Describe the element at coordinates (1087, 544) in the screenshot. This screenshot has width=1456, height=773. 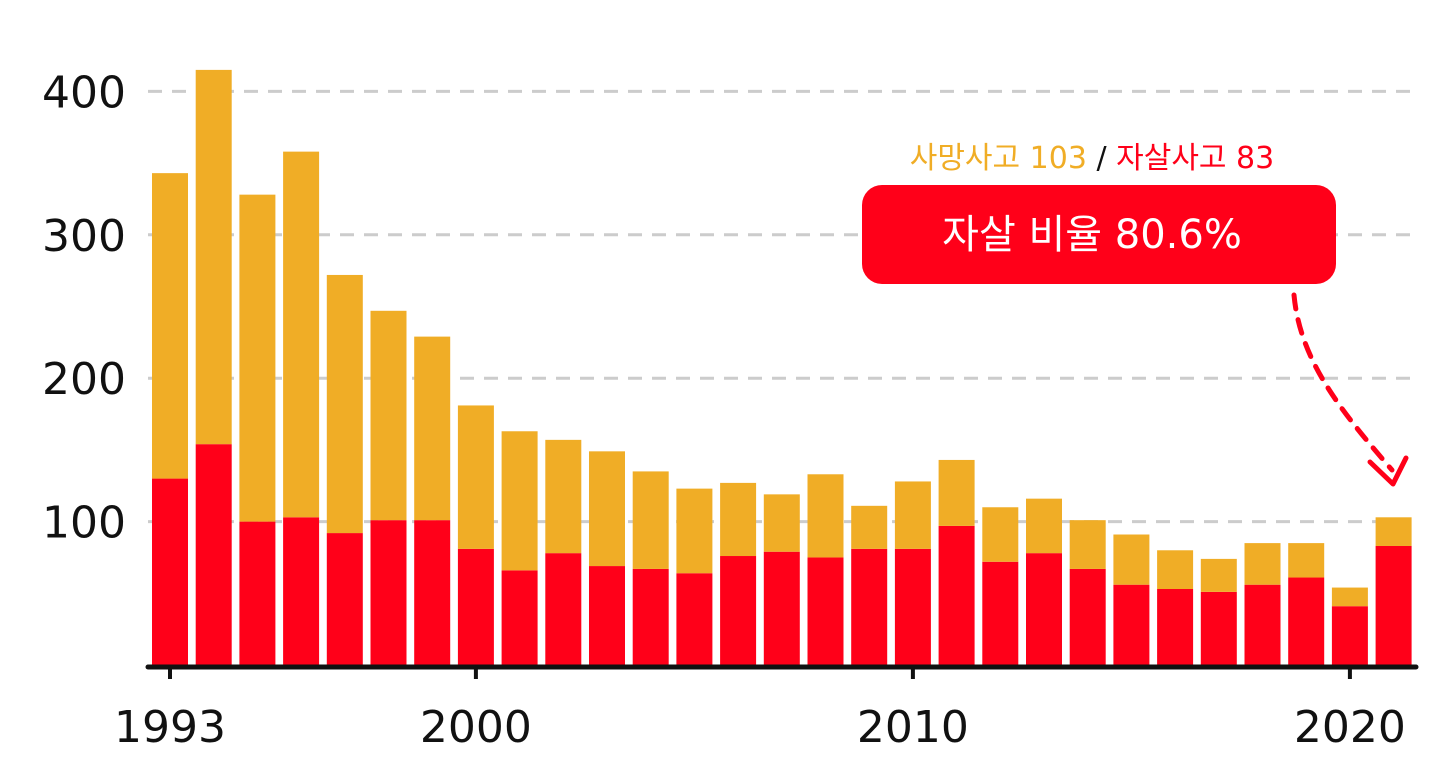
I see `bar-other-2014` at that location.